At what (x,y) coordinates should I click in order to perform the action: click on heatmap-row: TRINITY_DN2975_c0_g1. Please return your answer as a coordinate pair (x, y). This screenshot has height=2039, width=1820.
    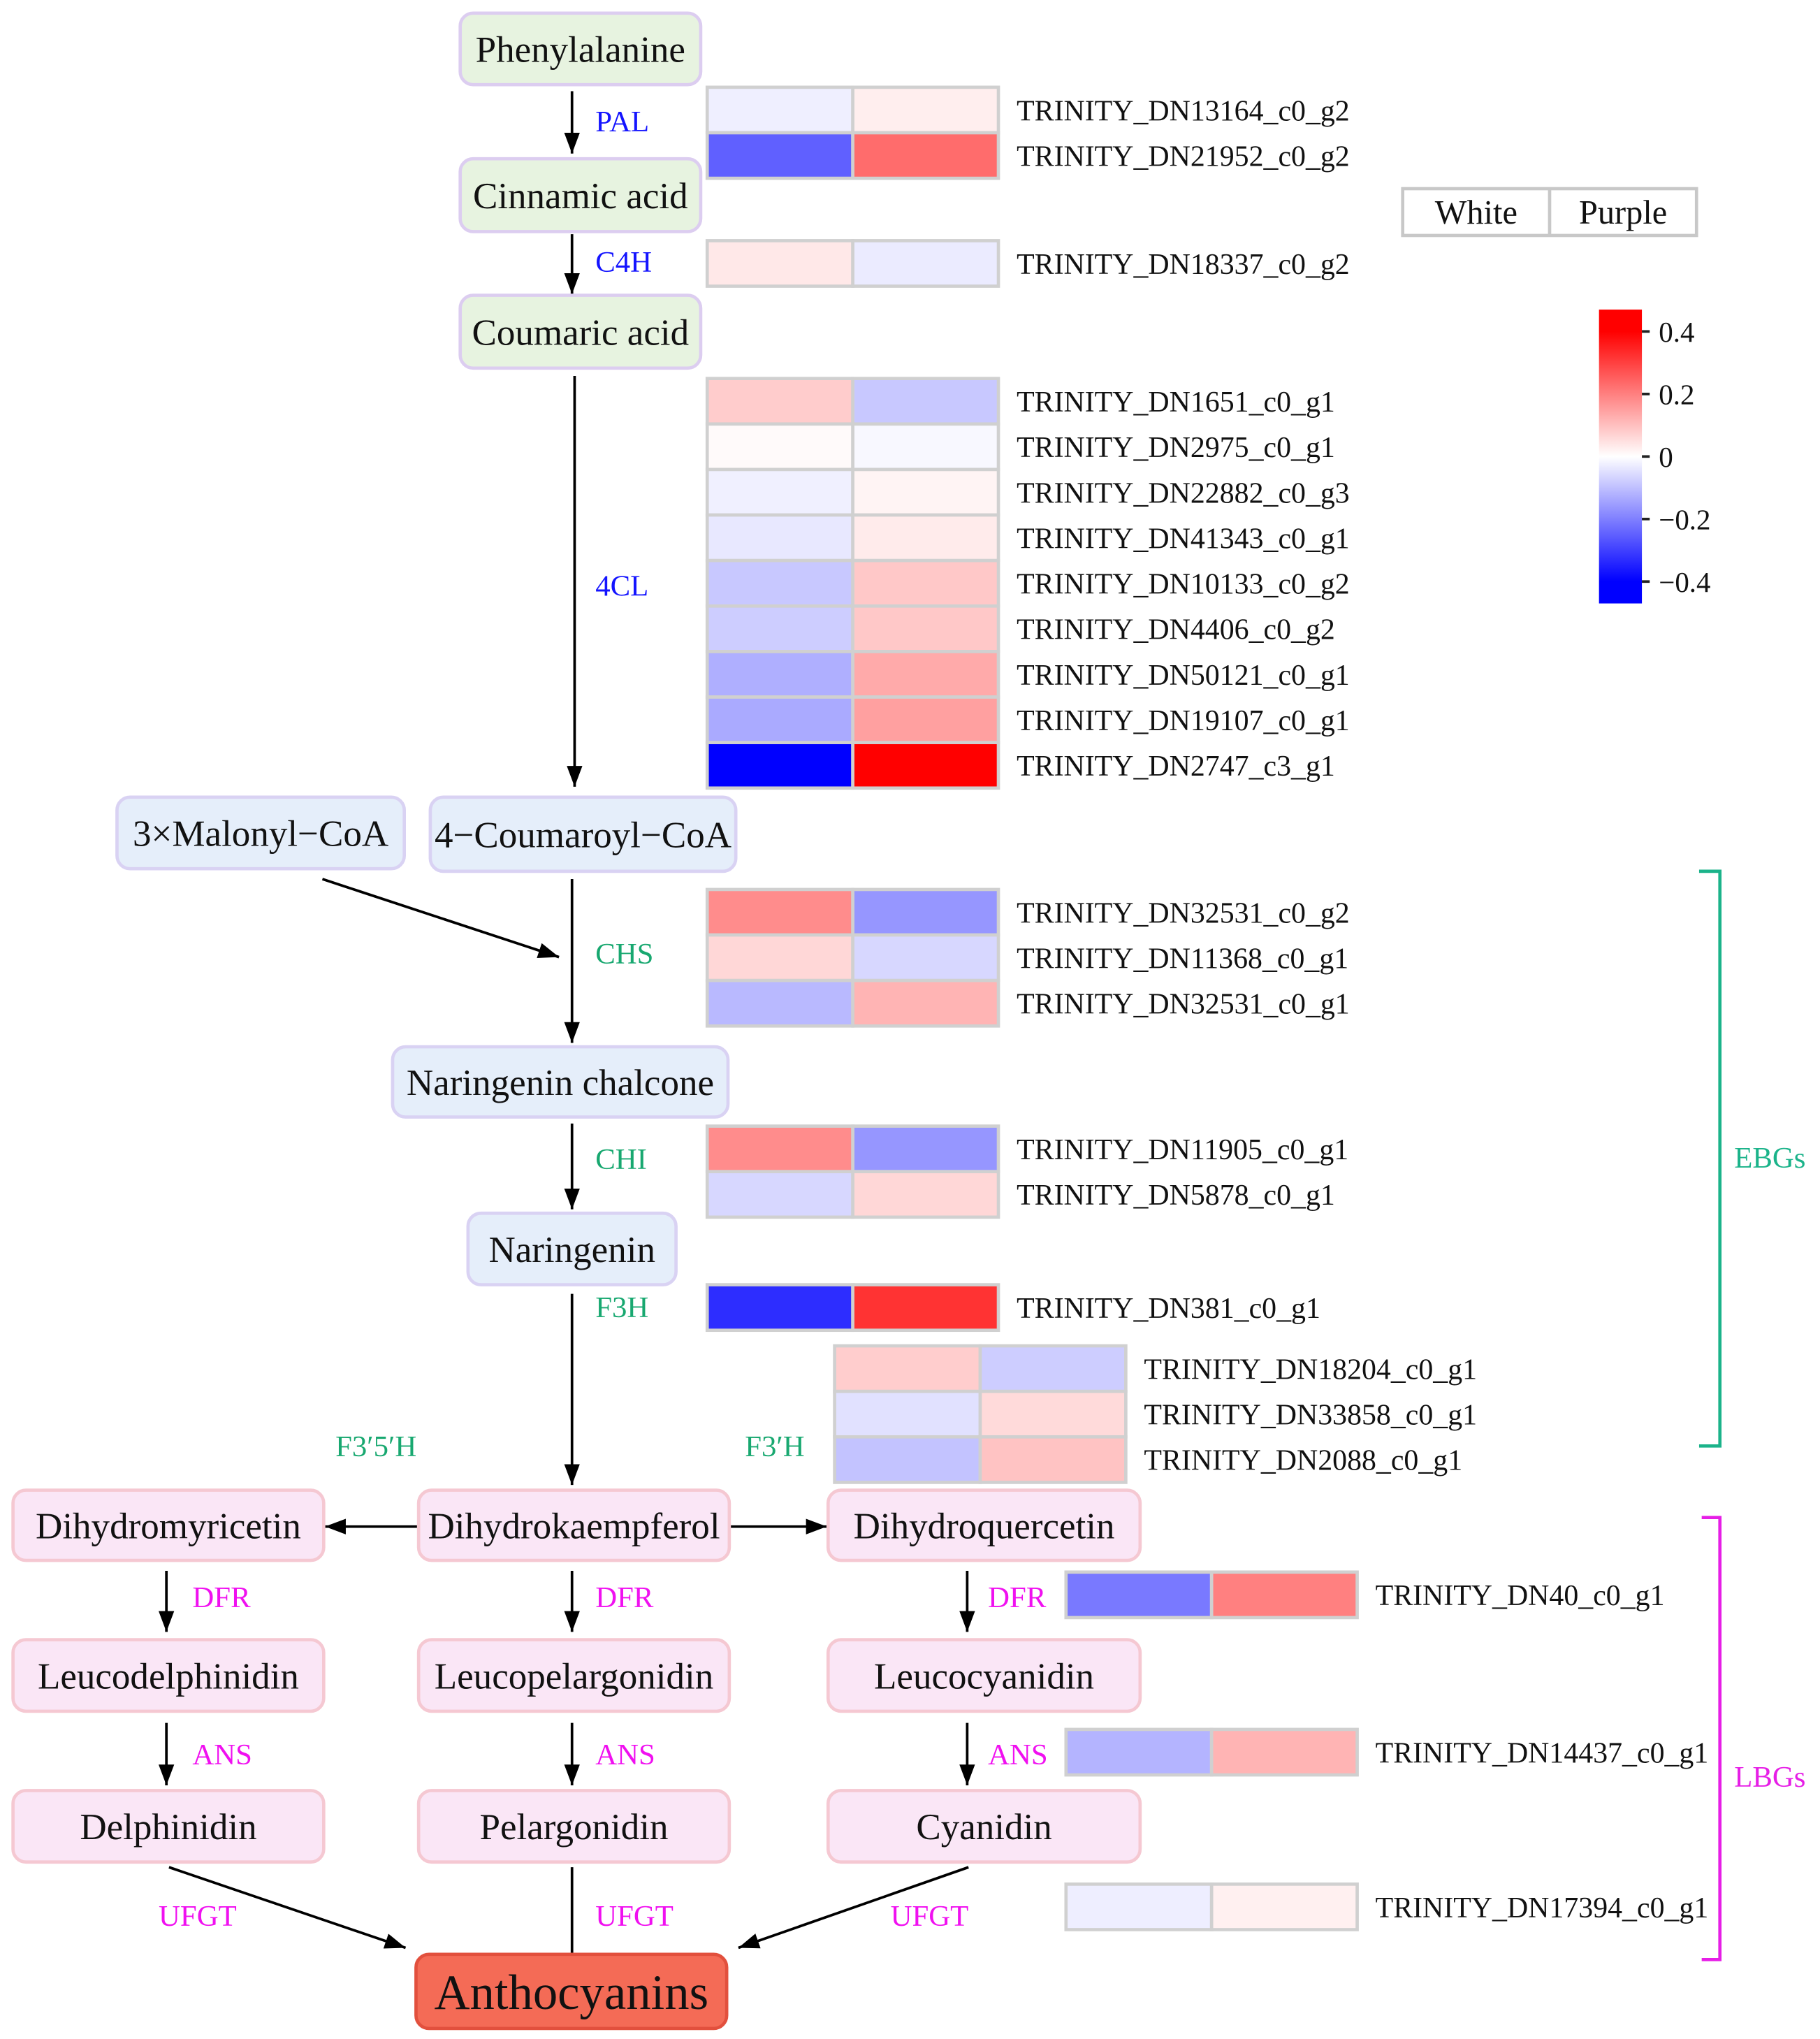
    Looking at the image, I should click on (1020, 447).